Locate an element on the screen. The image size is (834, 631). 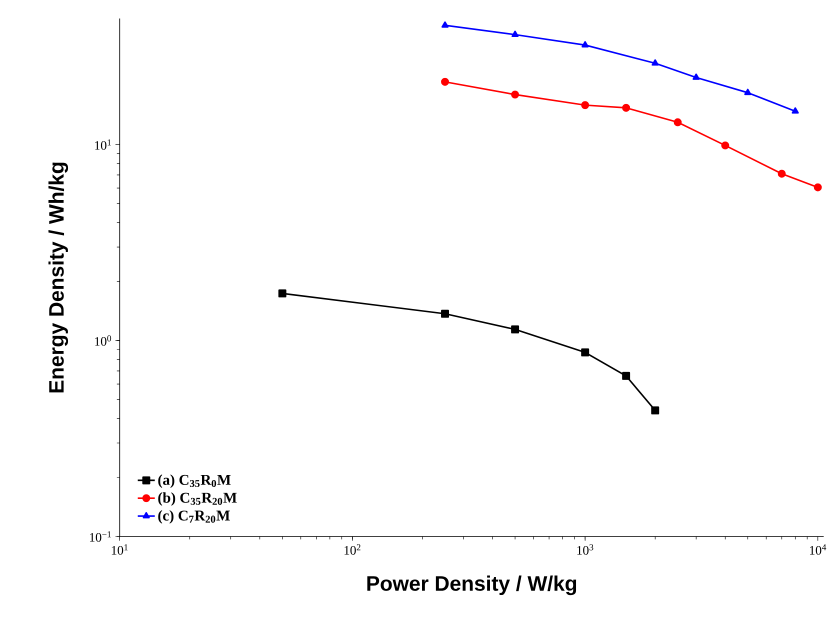
x-axis-title: Power Density / W/kg is located at coordinates (471, 586).